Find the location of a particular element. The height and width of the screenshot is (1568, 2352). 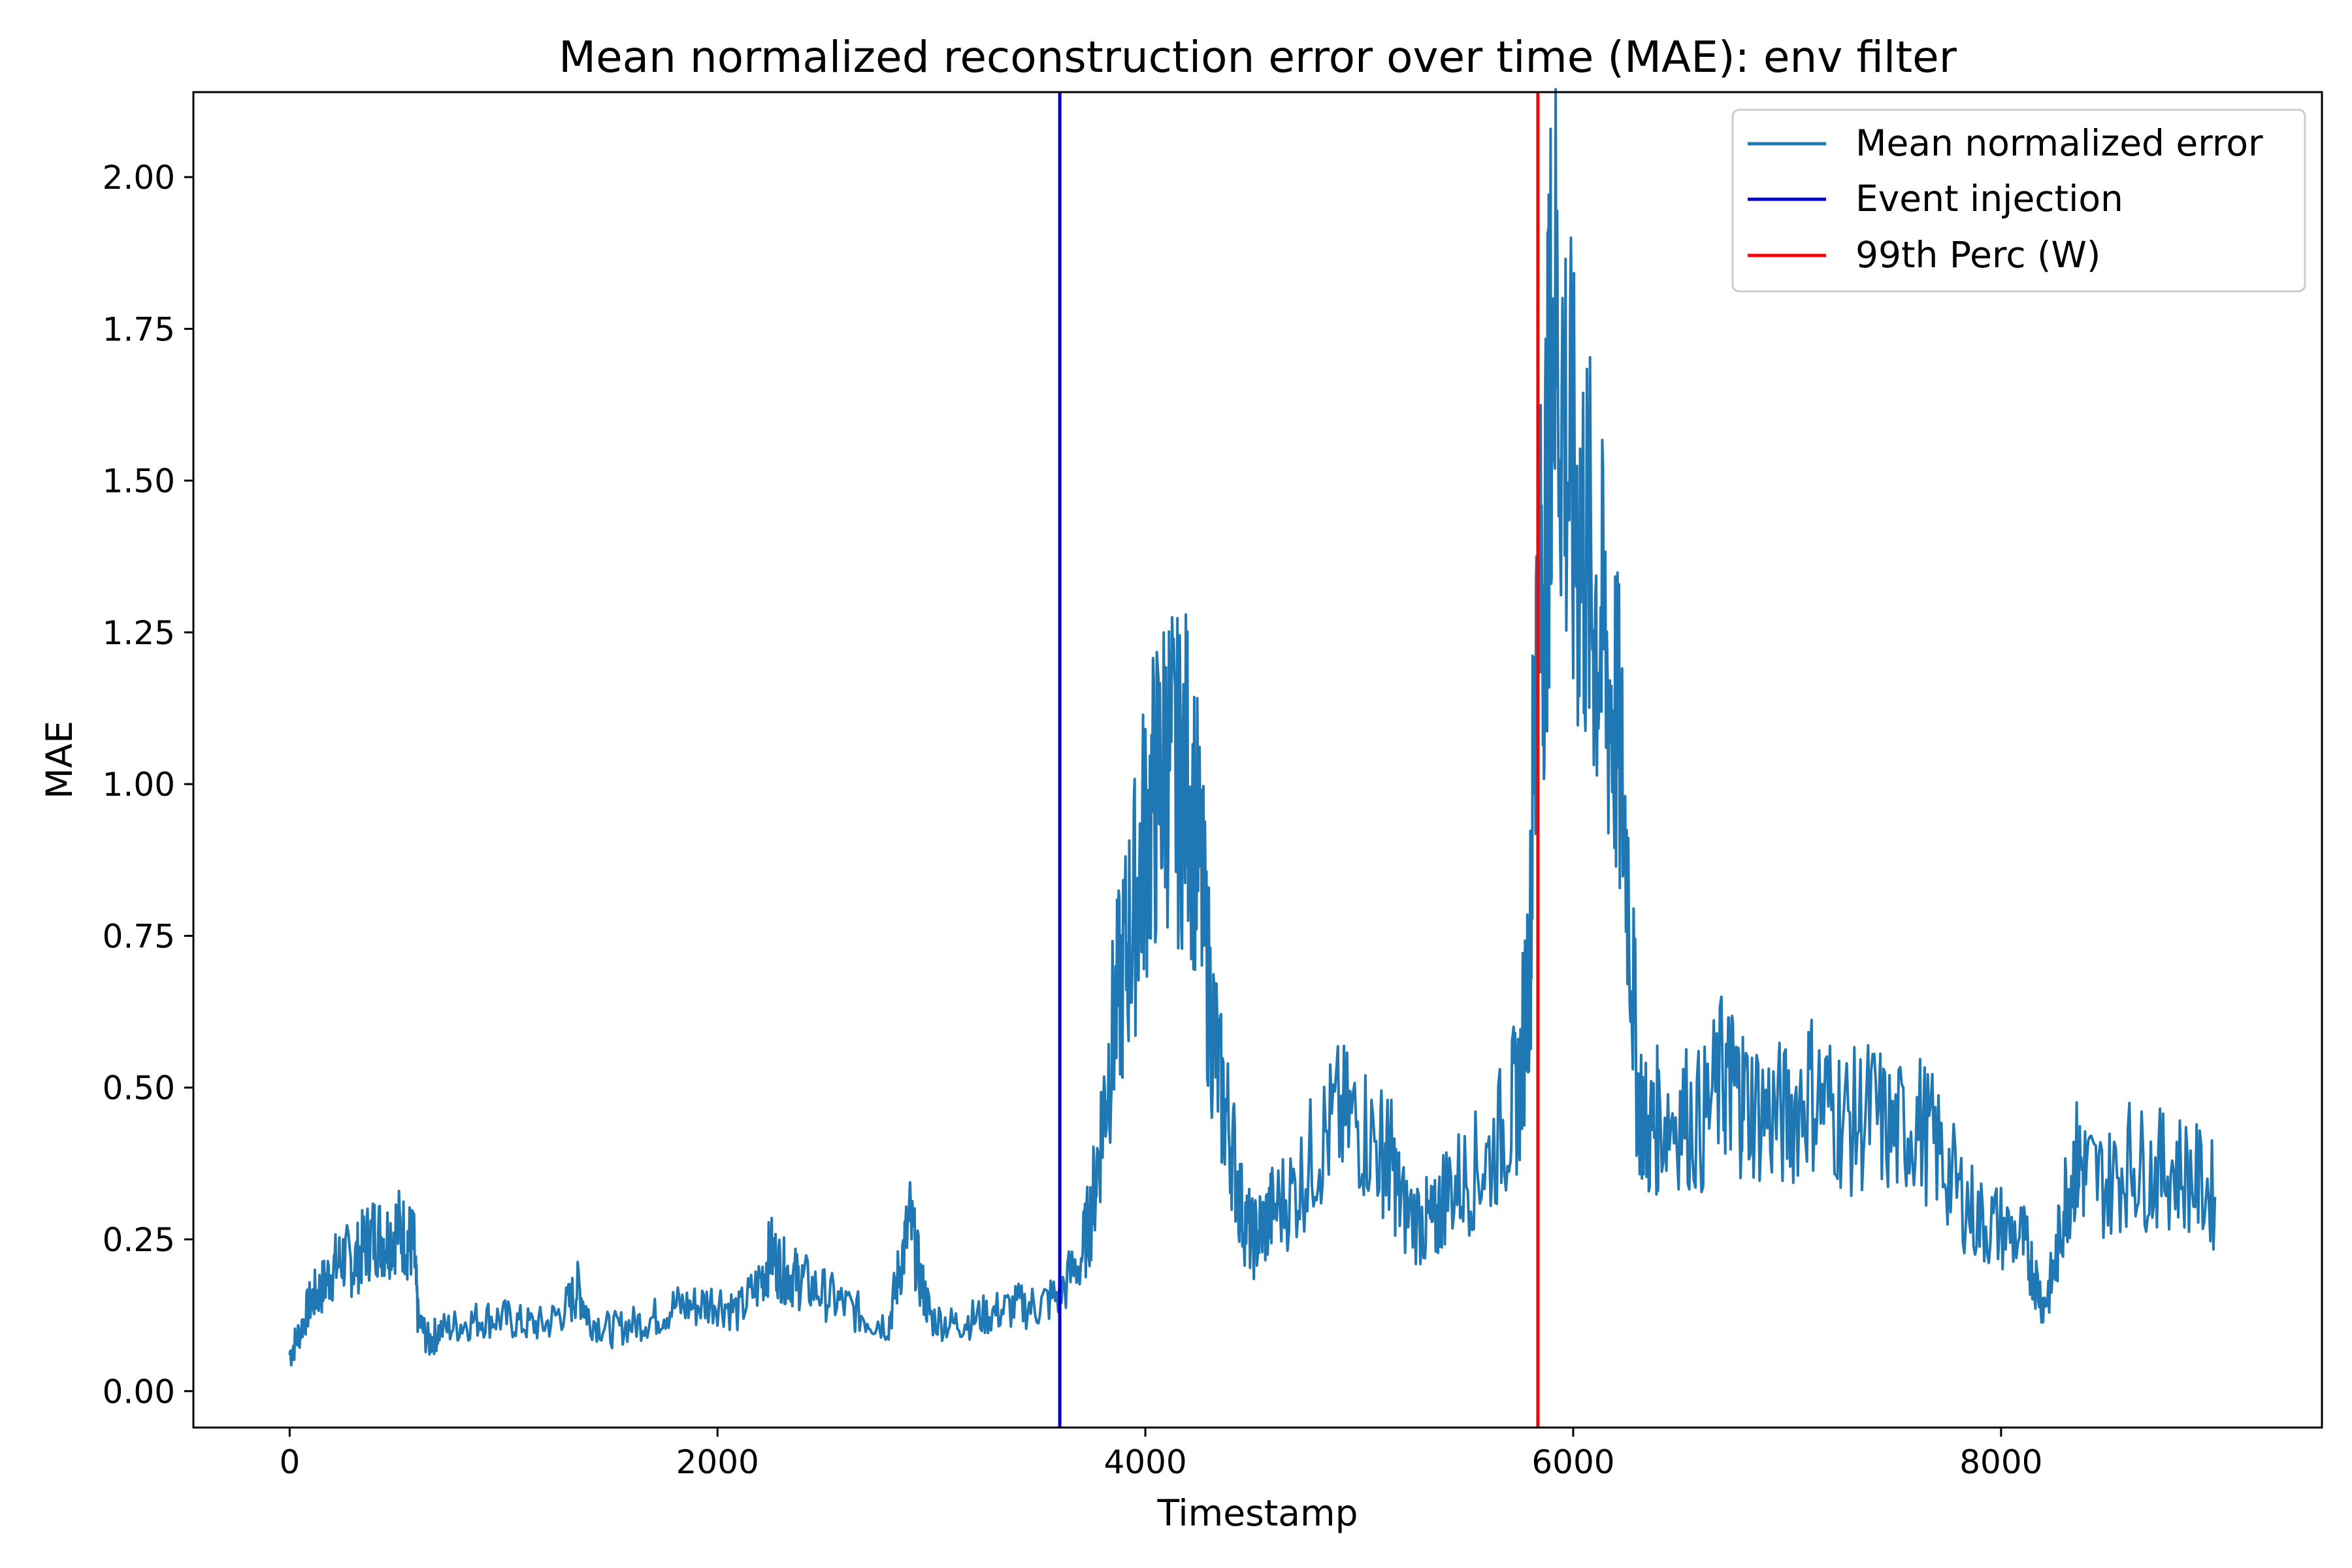

x-tick-label: 4000 is located at coordinates (1144, 1462).